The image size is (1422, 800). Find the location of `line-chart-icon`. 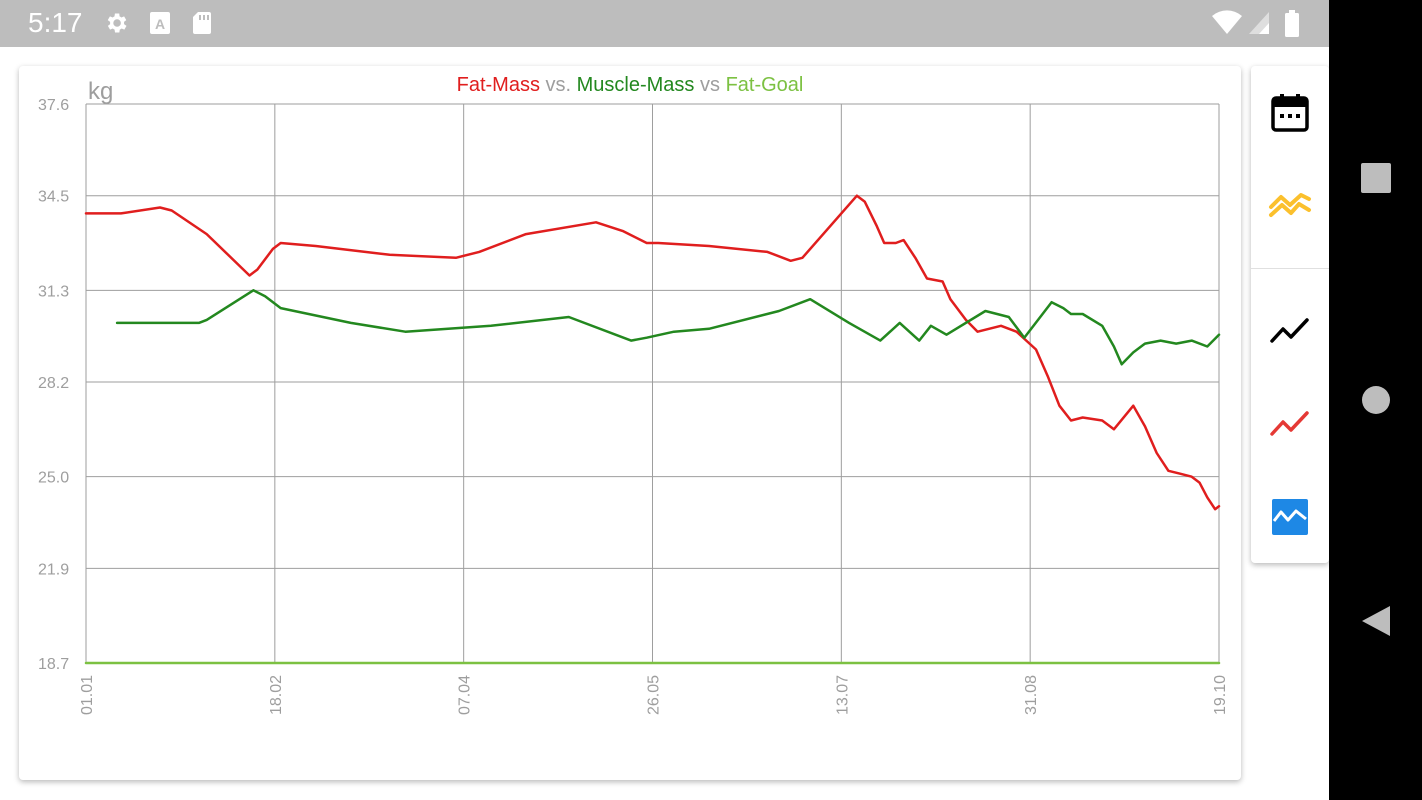

line-chart-icon is located at coordinates (1290, 329).